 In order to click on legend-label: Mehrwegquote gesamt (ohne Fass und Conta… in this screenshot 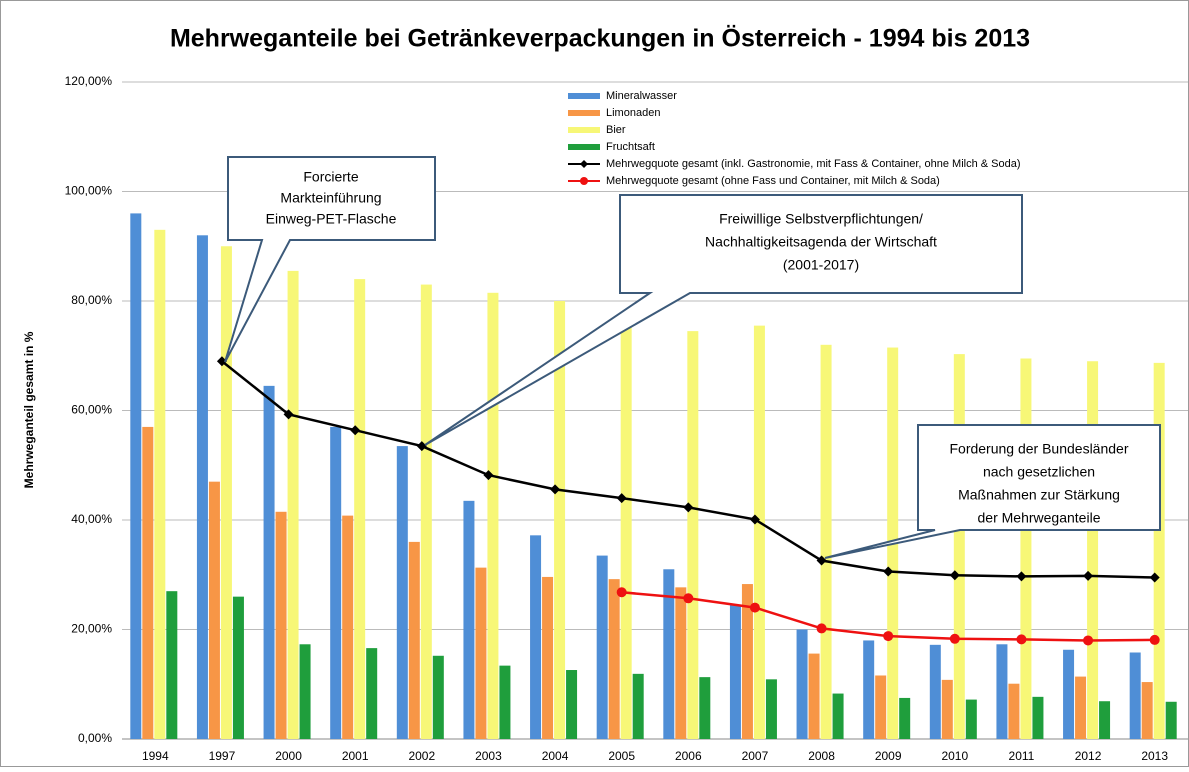, I will do `click(773, 181)`.